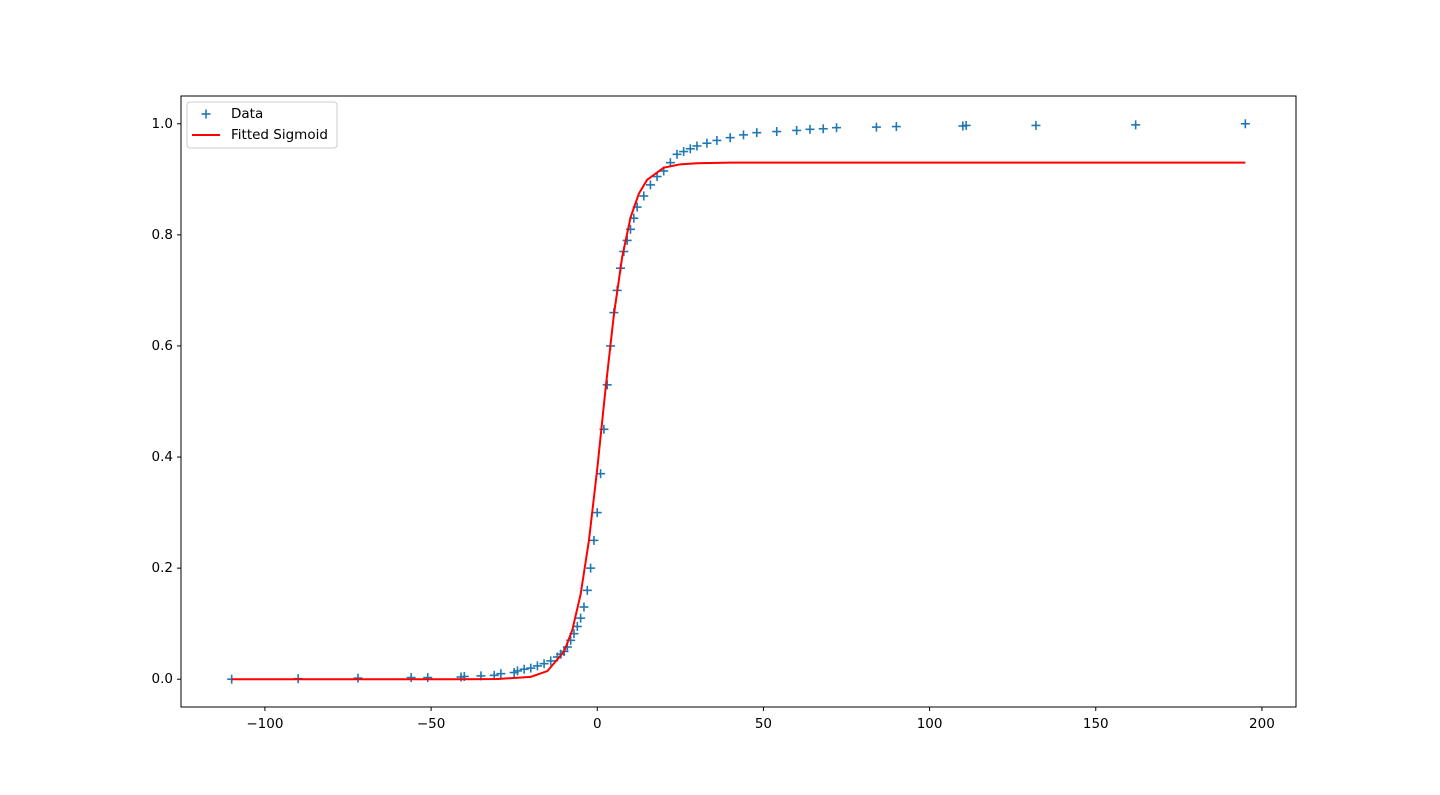  What do you see at coordinates (431, 724) in the screenshot?
I see `x-tick-label: −50` at bounding box center [431, 724].